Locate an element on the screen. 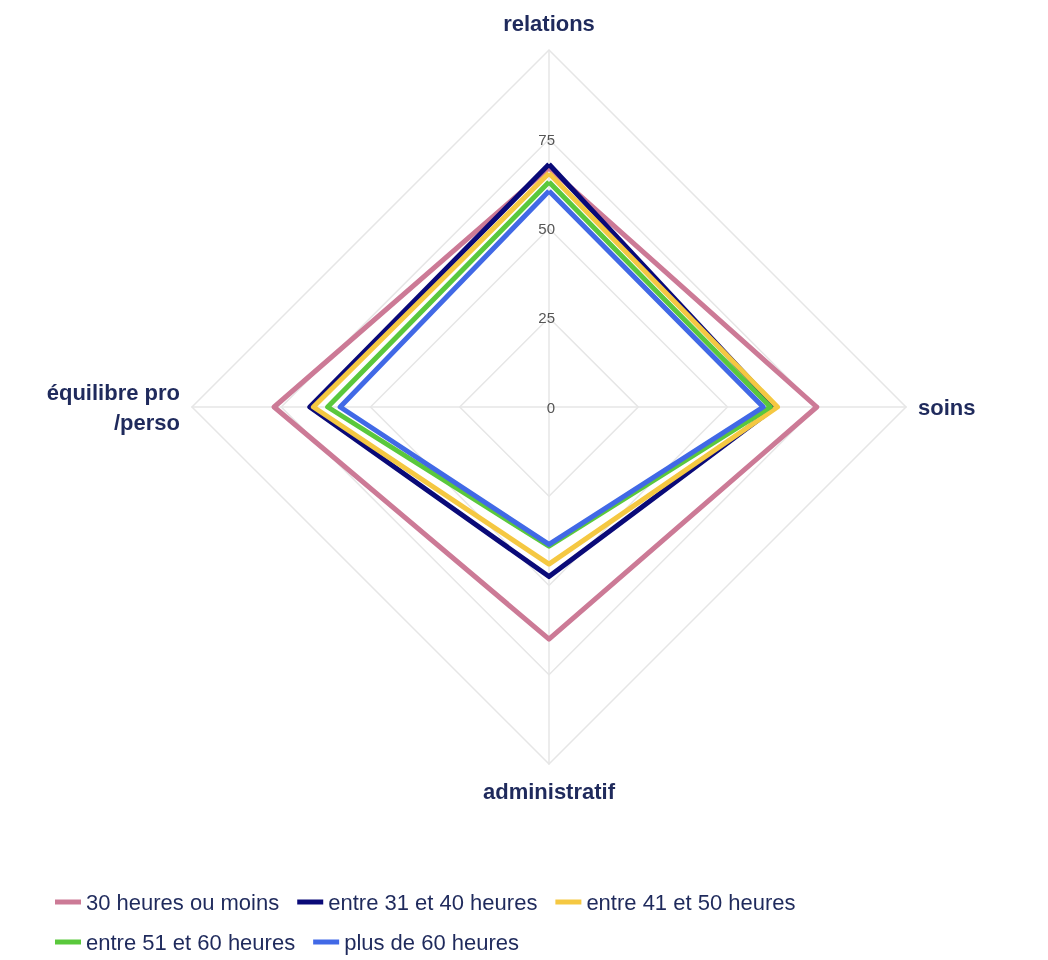  legend-label: plus de 60 heures is located at coordinates (432, 942).